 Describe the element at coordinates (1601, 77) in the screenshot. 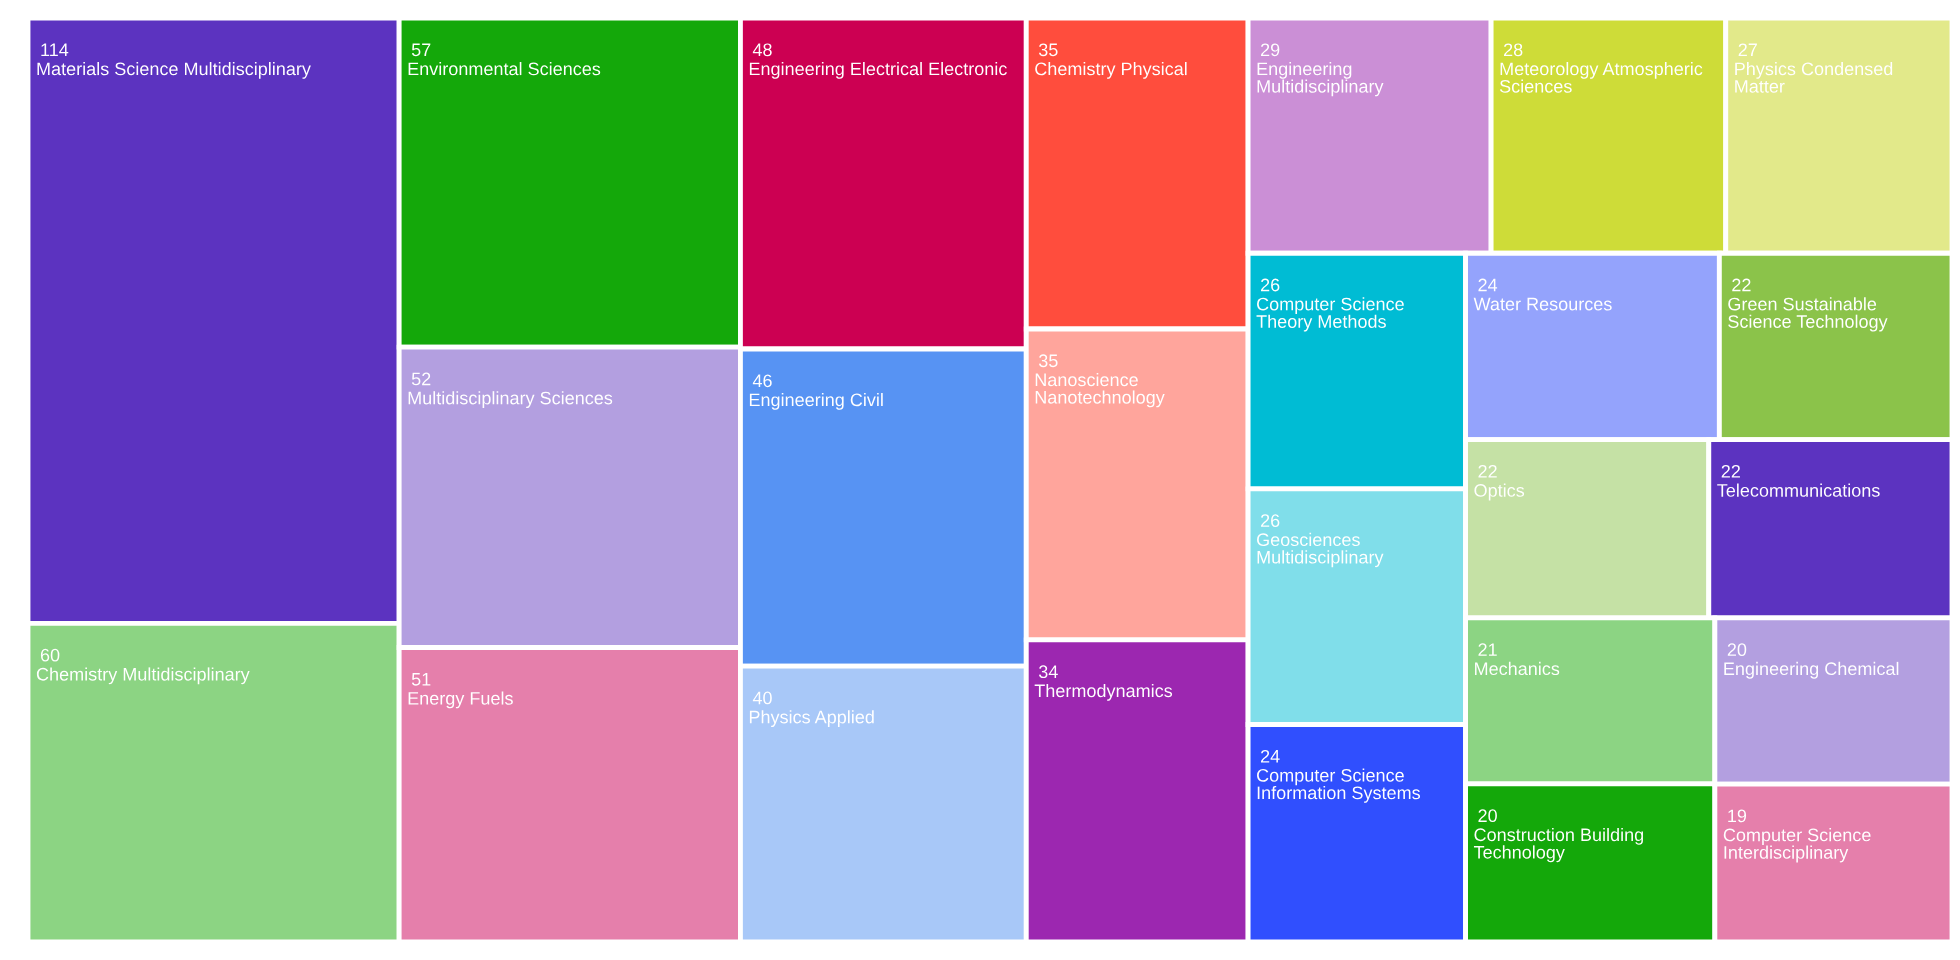

I see `category-label: Meteorology Atmospheric Sciences` at that location.